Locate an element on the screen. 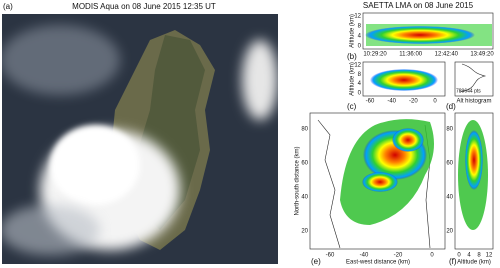  panel-d-frame is located at coordinates (474, 79).